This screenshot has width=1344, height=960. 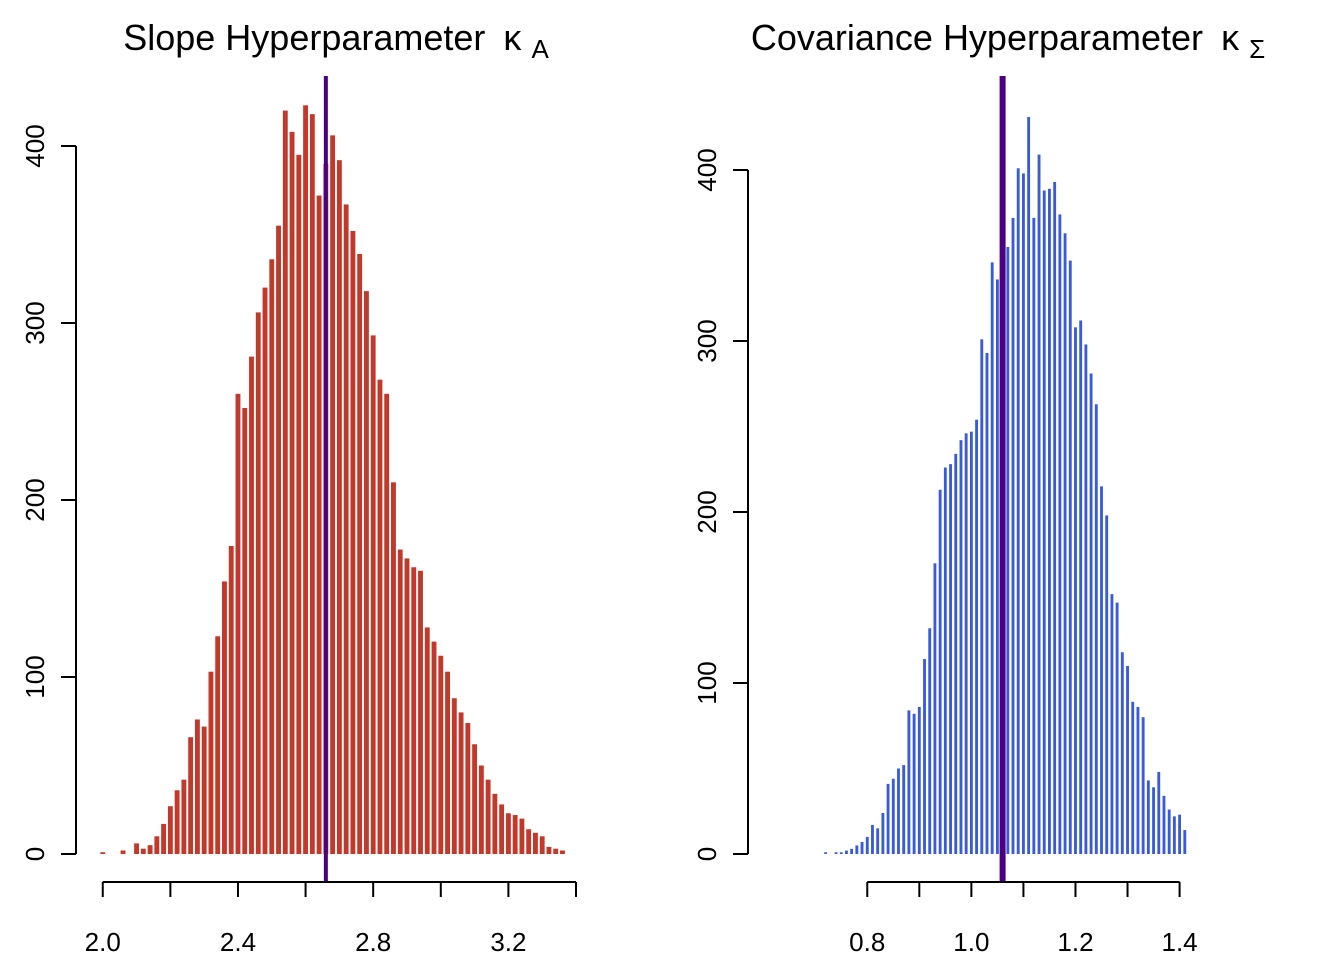 What do you see at coordinates (1008, 40) in the screenshot?
I see `chart-title-covariance: Covariance Hyperparameter κ Σ` at bounding box center [1008, 40].